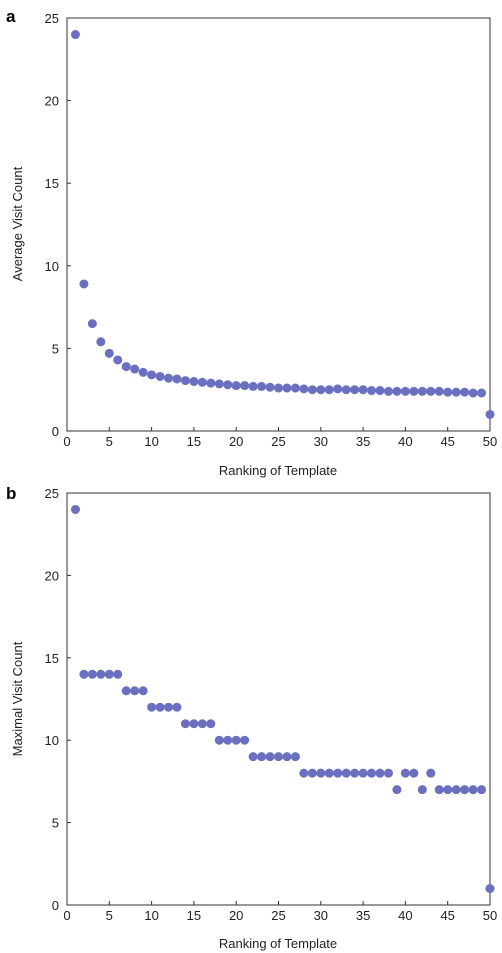 The width and height of the screenshot is (502, 953). What do you see at coordinates (278, 943) in the screenshot?
I see `x-axis-label-b: Ranking of Template` at bounding box center [278, 943].